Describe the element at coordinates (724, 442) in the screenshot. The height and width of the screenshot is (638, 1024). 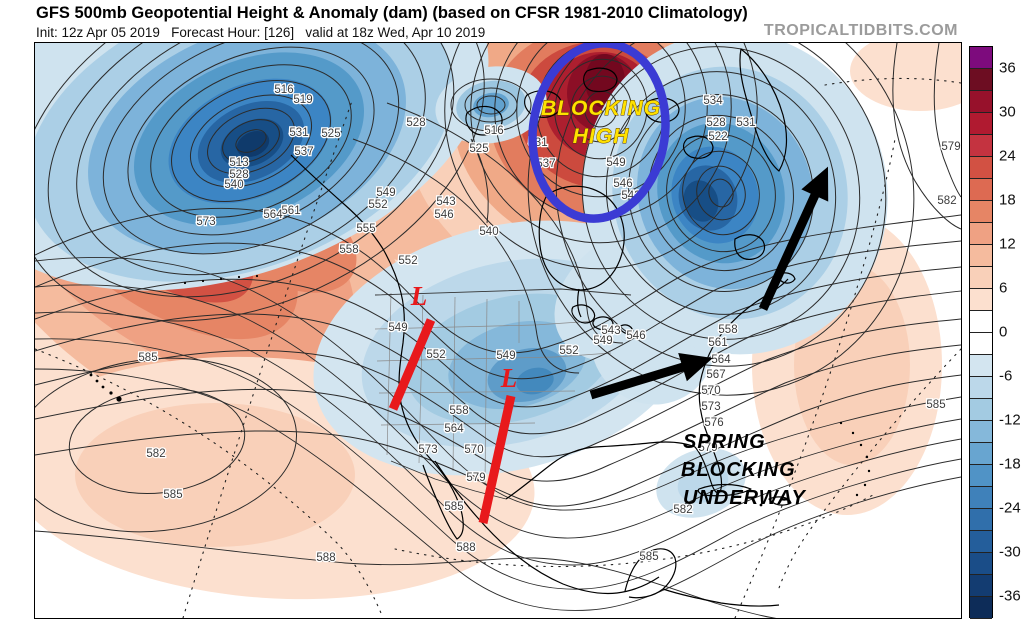
I see `spring-caption-line1: SPRING` at that location.